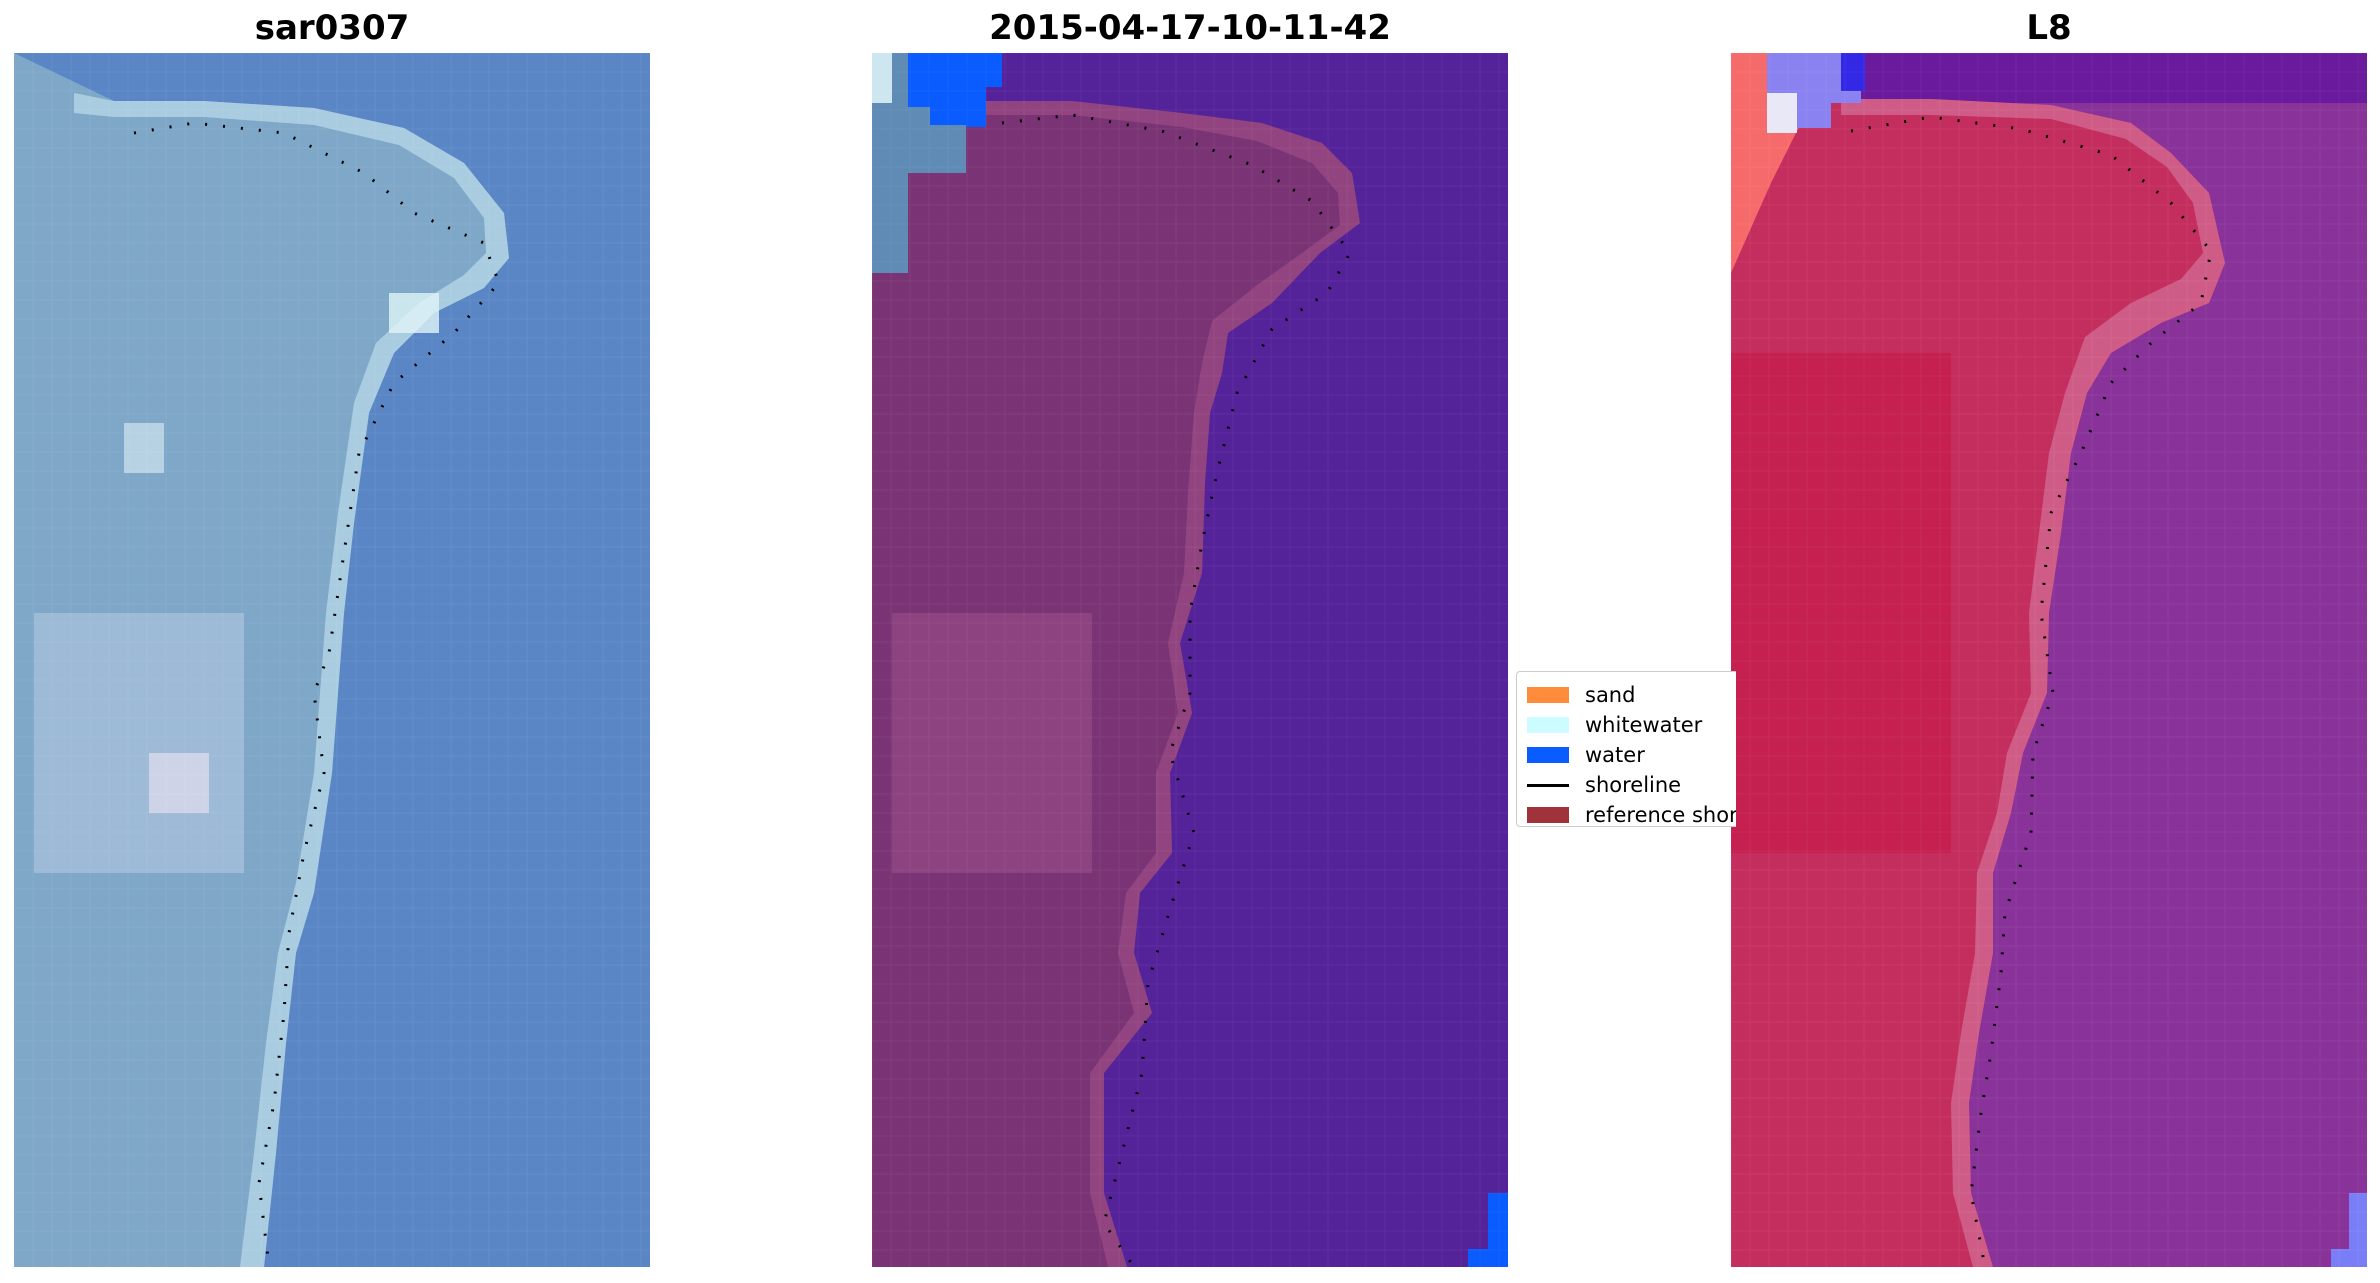 The image size is (2380, 1283). Describe the element at coordinates (1548, 755) in the screenshot. I see `water-swatch` at that location.